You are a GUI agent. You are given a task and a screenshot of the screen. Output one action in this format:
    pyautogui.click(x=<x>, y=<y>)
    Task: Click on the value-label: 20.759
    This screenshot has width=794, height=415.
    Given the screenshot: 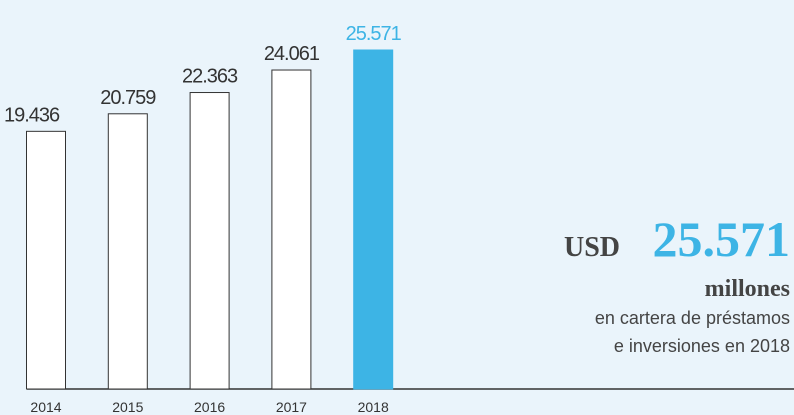 What is the action you would take?
    pyautogui.click(x=128, y=98)
    